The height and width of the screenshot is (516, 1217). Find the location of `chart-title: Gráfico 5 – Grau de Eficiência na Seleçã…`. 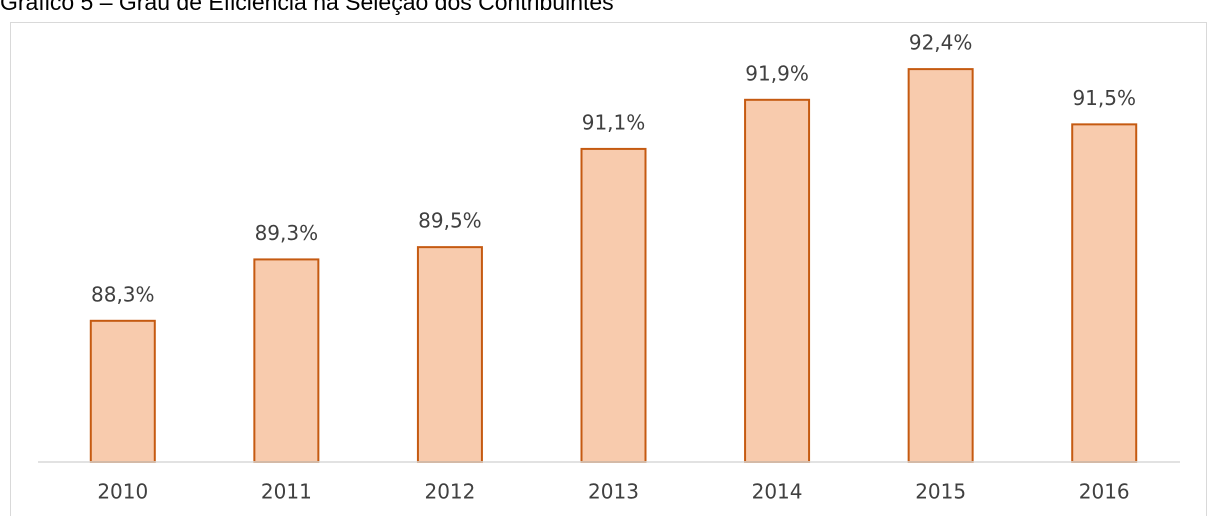

chart-title: Gráfico 5 – Grau de Eficiência na Seleçã… is located at coordinates (307, 7).